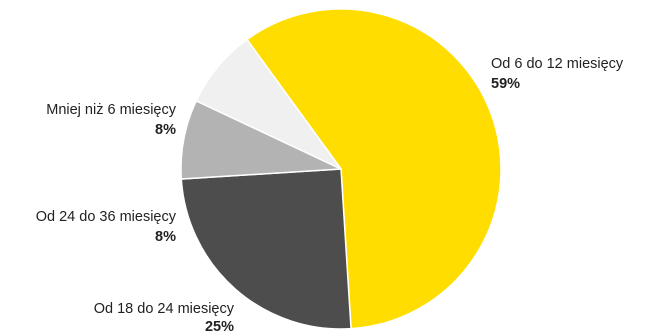  I want to click on slice-label-value: 59%, so click(505, 84).